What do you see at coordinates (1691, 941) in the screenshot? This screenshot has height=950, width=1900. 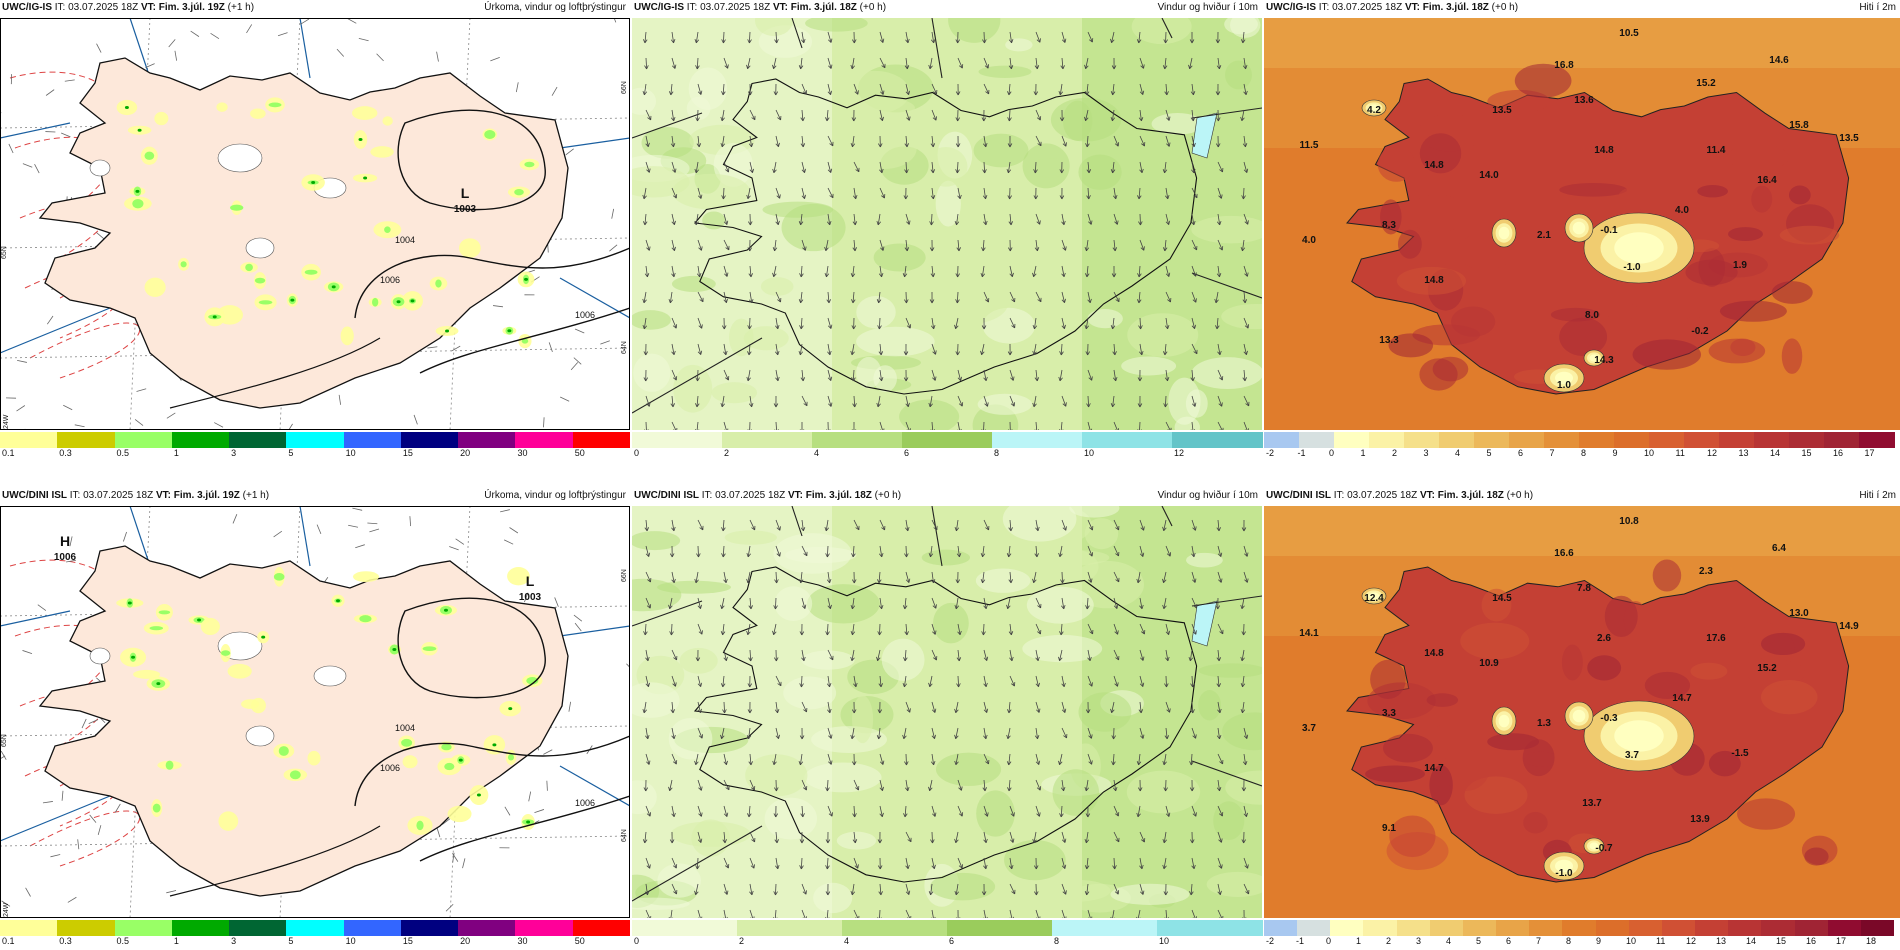 I see `colorbar-tick-label: 12` at bounding box center [1691, 941].